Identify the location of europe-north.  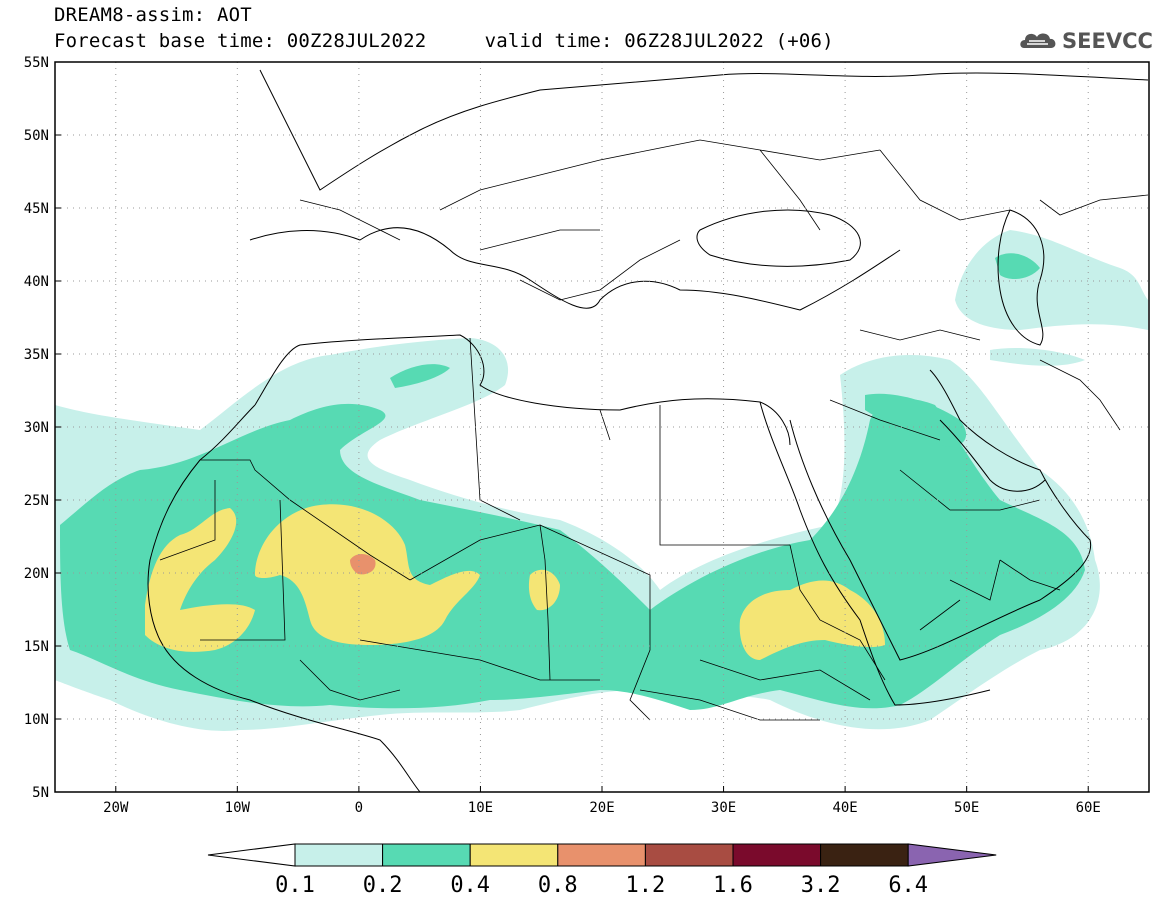
(704, 130).